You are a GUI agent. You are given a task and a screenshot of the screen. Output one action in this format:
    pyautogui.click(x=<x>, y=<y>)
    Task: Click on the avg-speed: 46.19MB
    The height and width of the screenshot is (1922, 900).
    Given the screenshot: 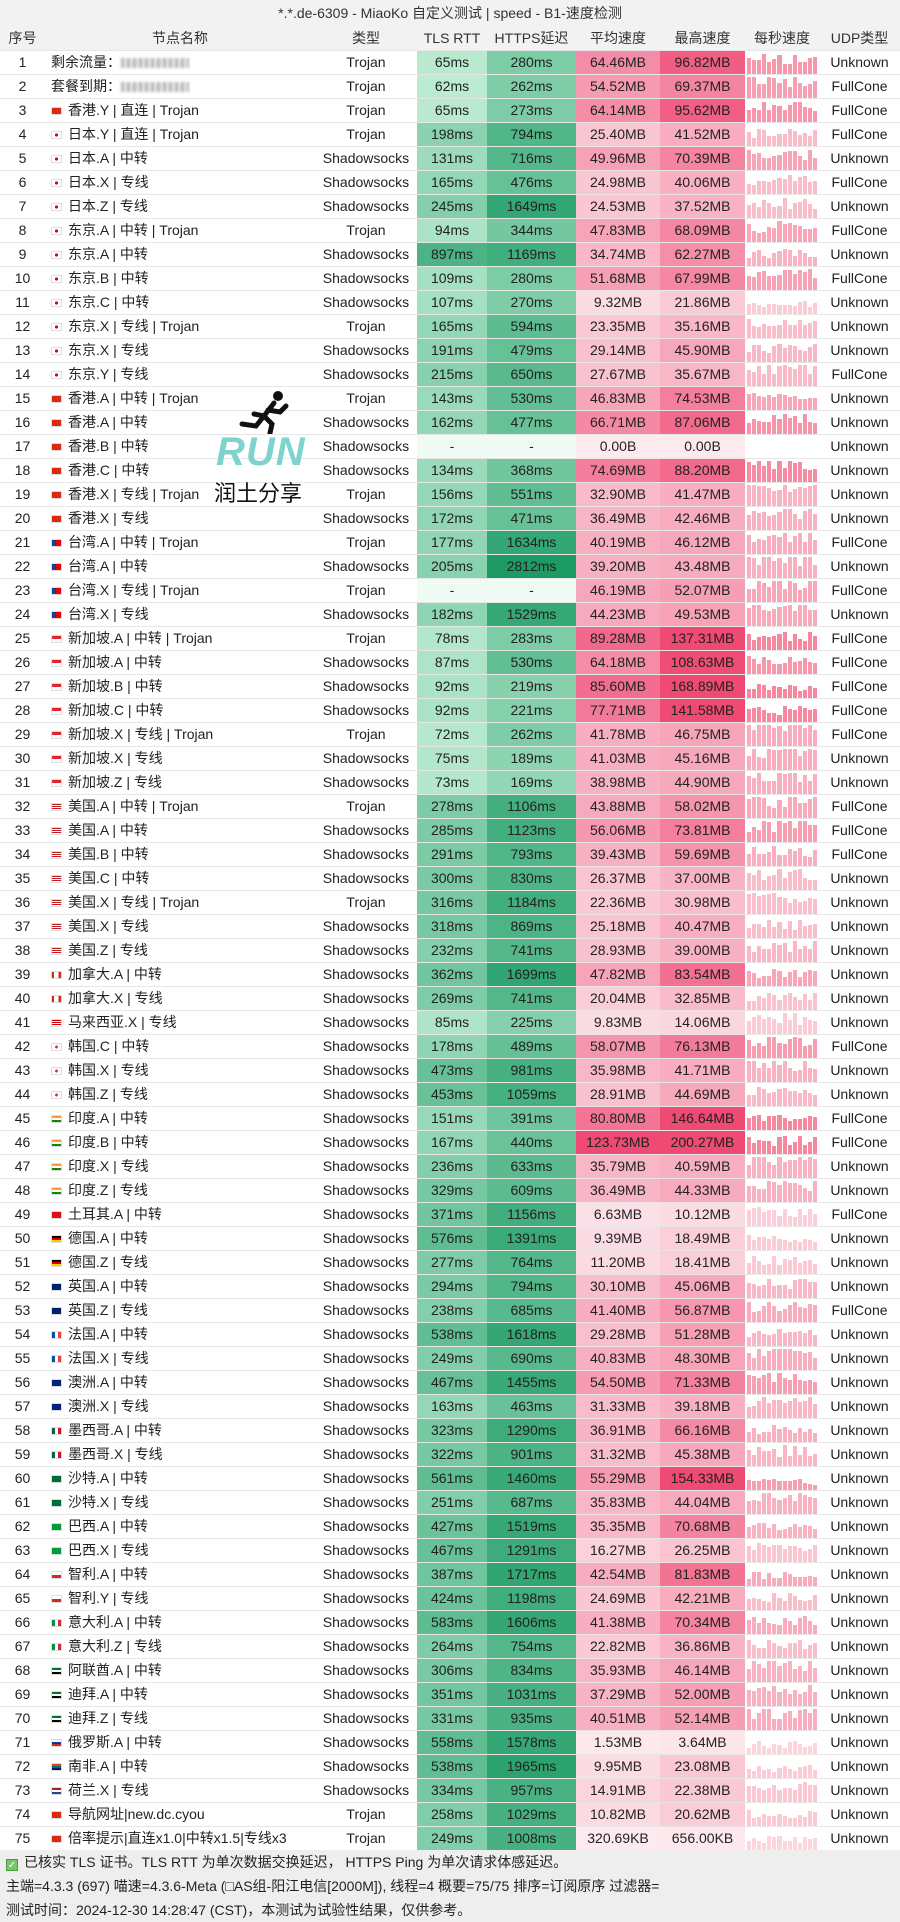 What is the action you would take?
    pyautogui.click(x=618, y=590)
    